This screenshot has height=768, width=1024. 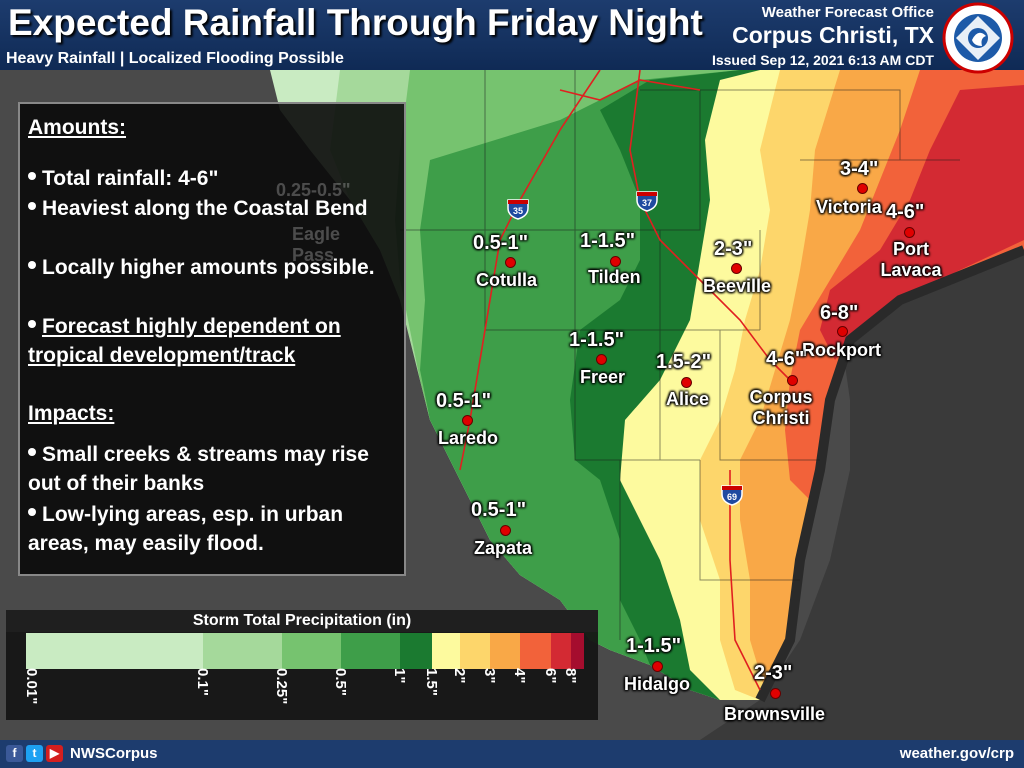 What do you see at coordinates (313, 190) in the screenshot?
I see `eagle-pass-amount: 0.25-0.5"` at bounding box center [313, 190].